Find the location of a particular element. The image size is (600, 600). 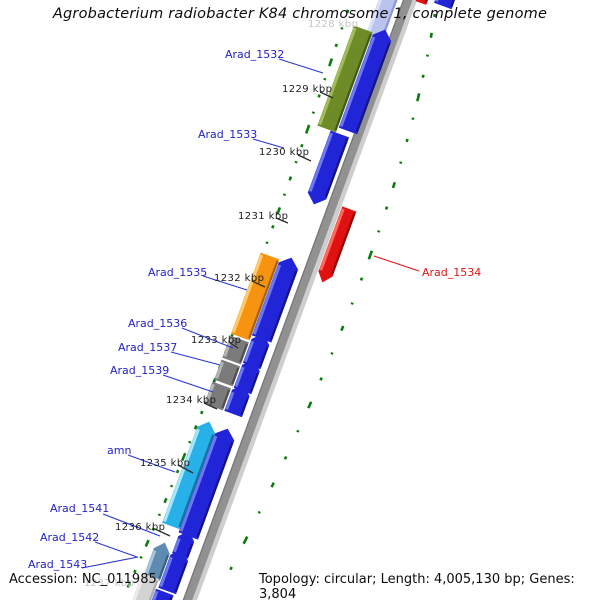

gene-label: Arad_1535 is located at coordinates (177, 272).